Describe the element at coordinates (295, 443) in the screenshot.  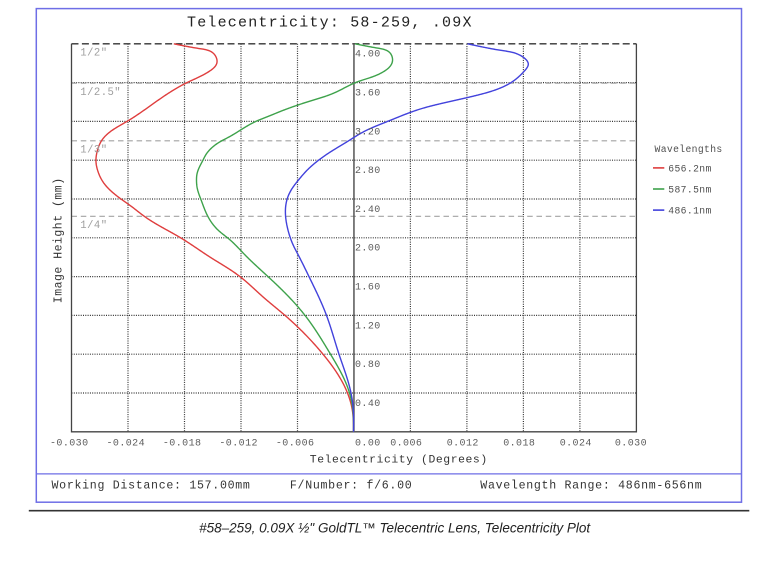
I see `svg-text: -0.006` at that location.